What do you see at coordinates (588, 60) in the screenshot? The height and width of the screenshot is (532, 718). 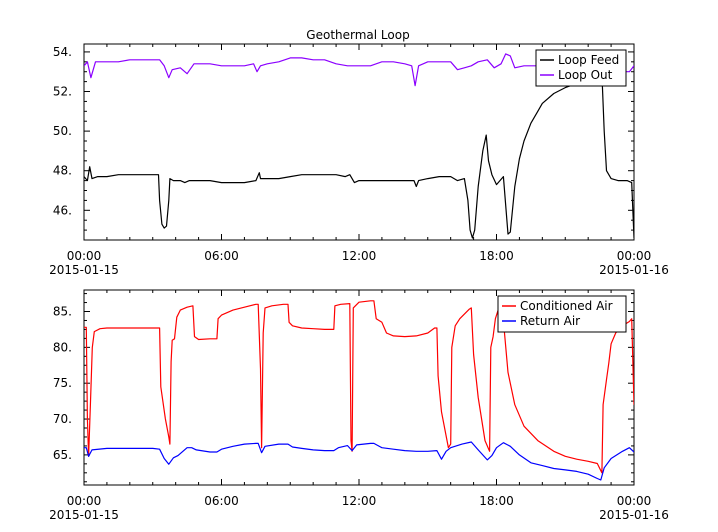 I see `legend-label: Loop Feed` at bounding box center [588, 60].